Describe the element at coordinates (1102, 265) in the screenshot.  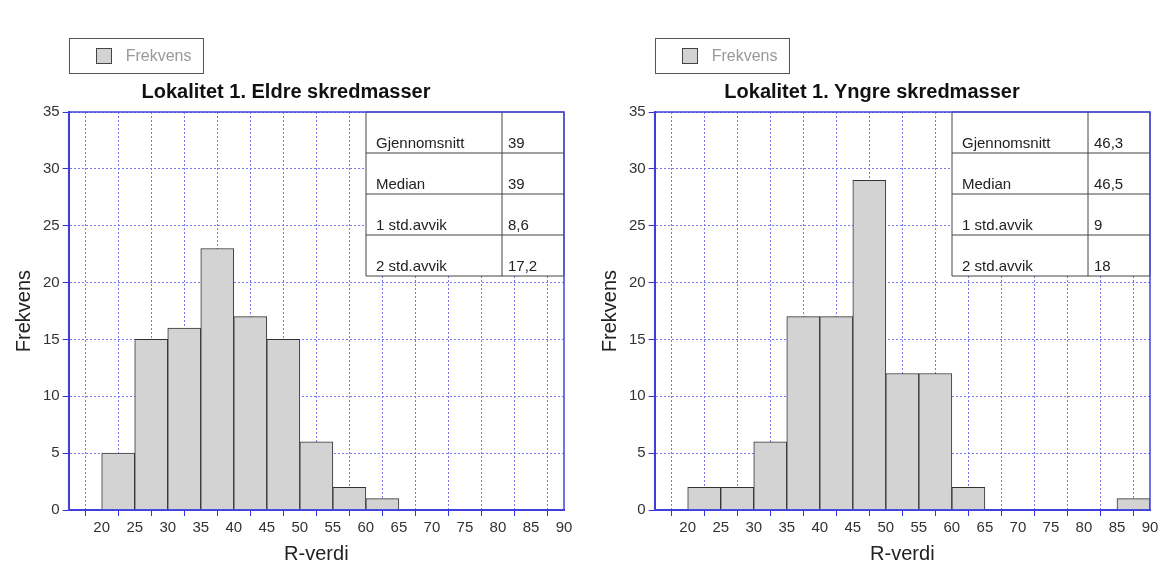
I see `annotation: 18` at that location.